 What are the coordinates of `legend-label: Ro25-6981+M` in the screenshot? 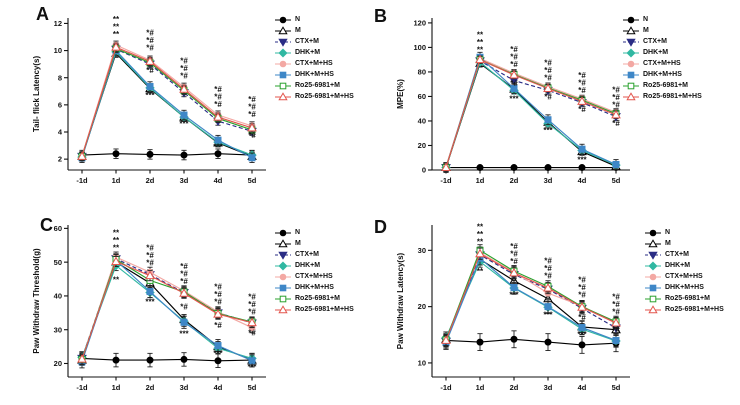 It's located at (687, 298).